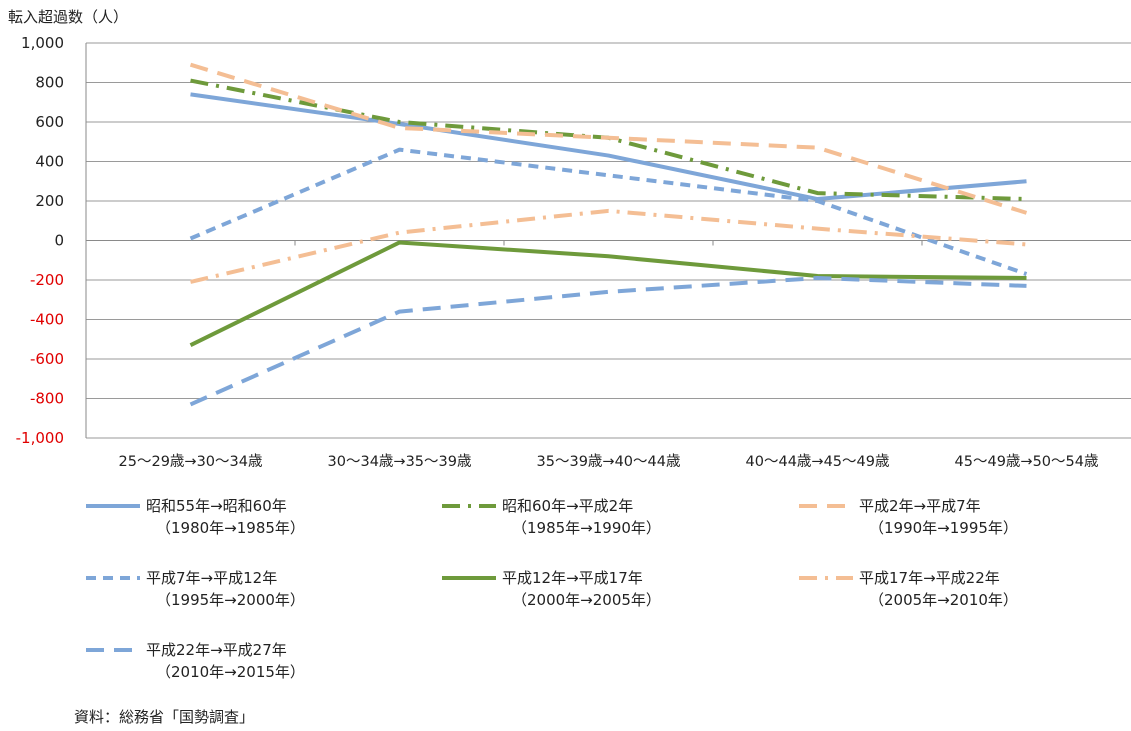 The image size is (1131, 731). Describe the element at coordinates (49, 201) in the screenshot. I see `y-tick-label: 200` at that location.